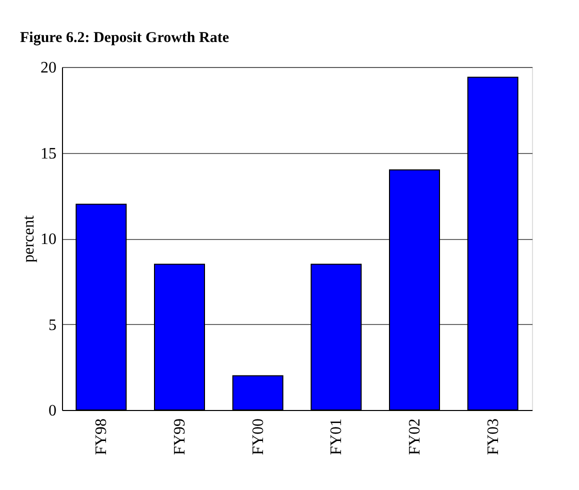  Describe the element at coordinates (52, 325) in the screenshot. I see `y-tick-label: 5` at that location.